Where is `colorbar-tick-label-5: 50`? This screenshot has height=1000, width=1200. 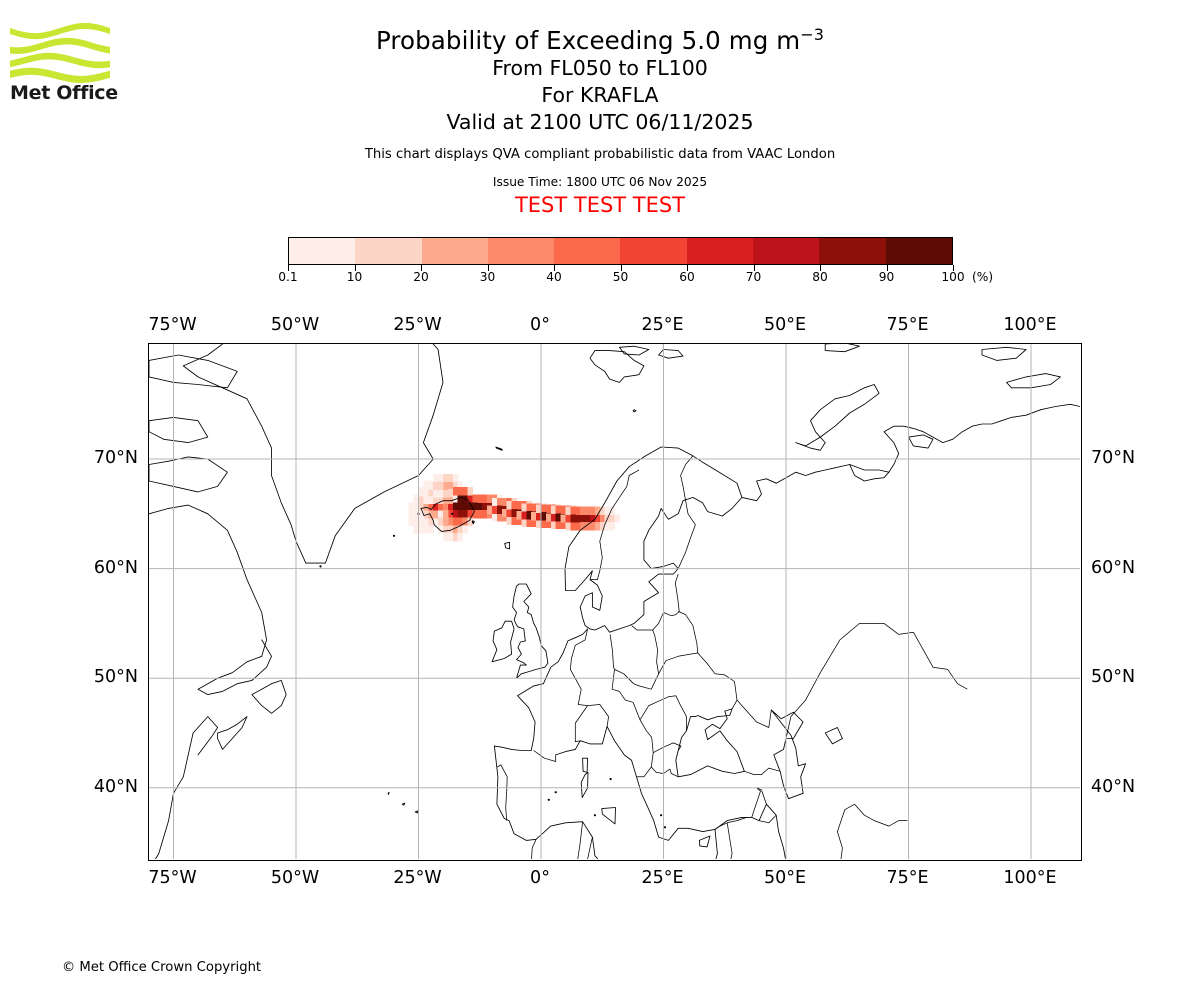 colorbar-tick-label-5: 50 is located at coordinates (620, 277).